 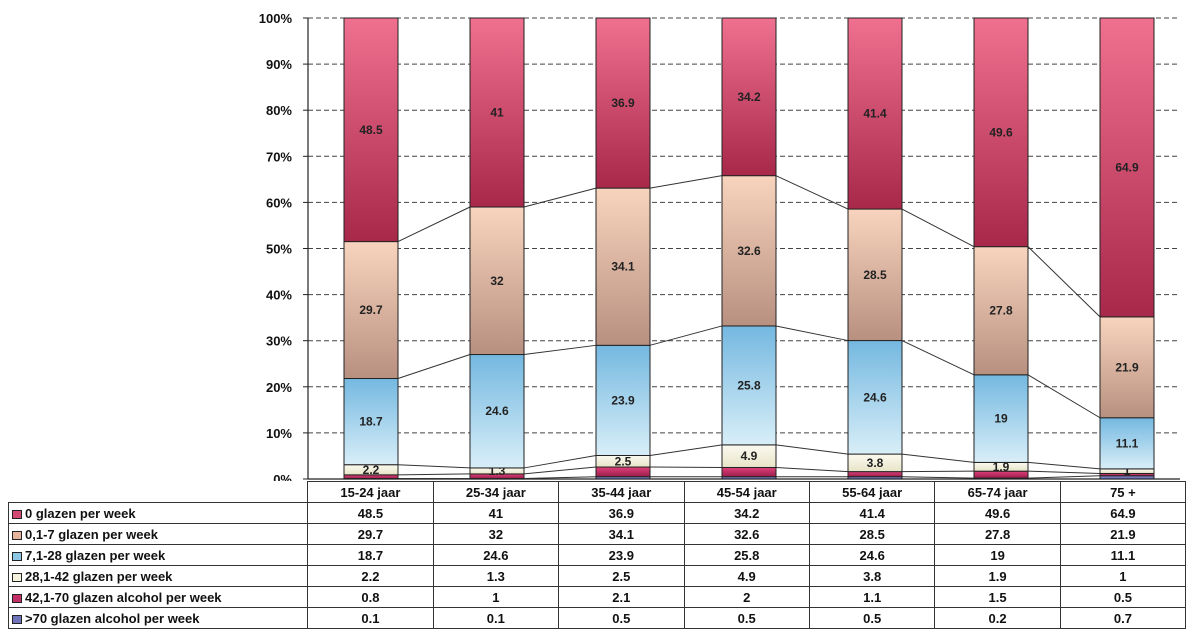 I want to click on legend-entry: 42,1-70 glazen alcohol per week, so click(x=158, y=597).